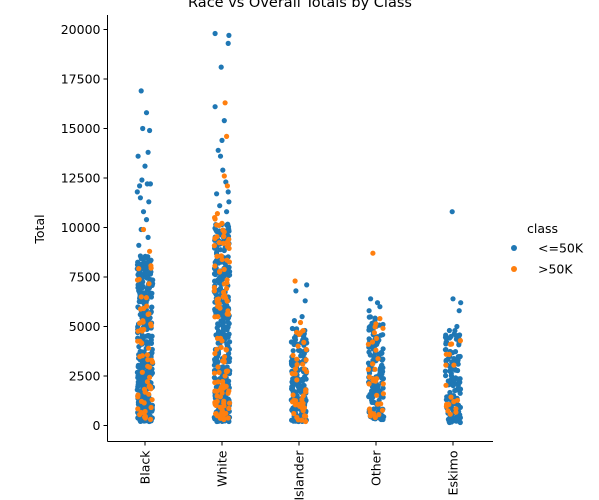  I want to click on x-tick-label: Black, so click(145, 467).